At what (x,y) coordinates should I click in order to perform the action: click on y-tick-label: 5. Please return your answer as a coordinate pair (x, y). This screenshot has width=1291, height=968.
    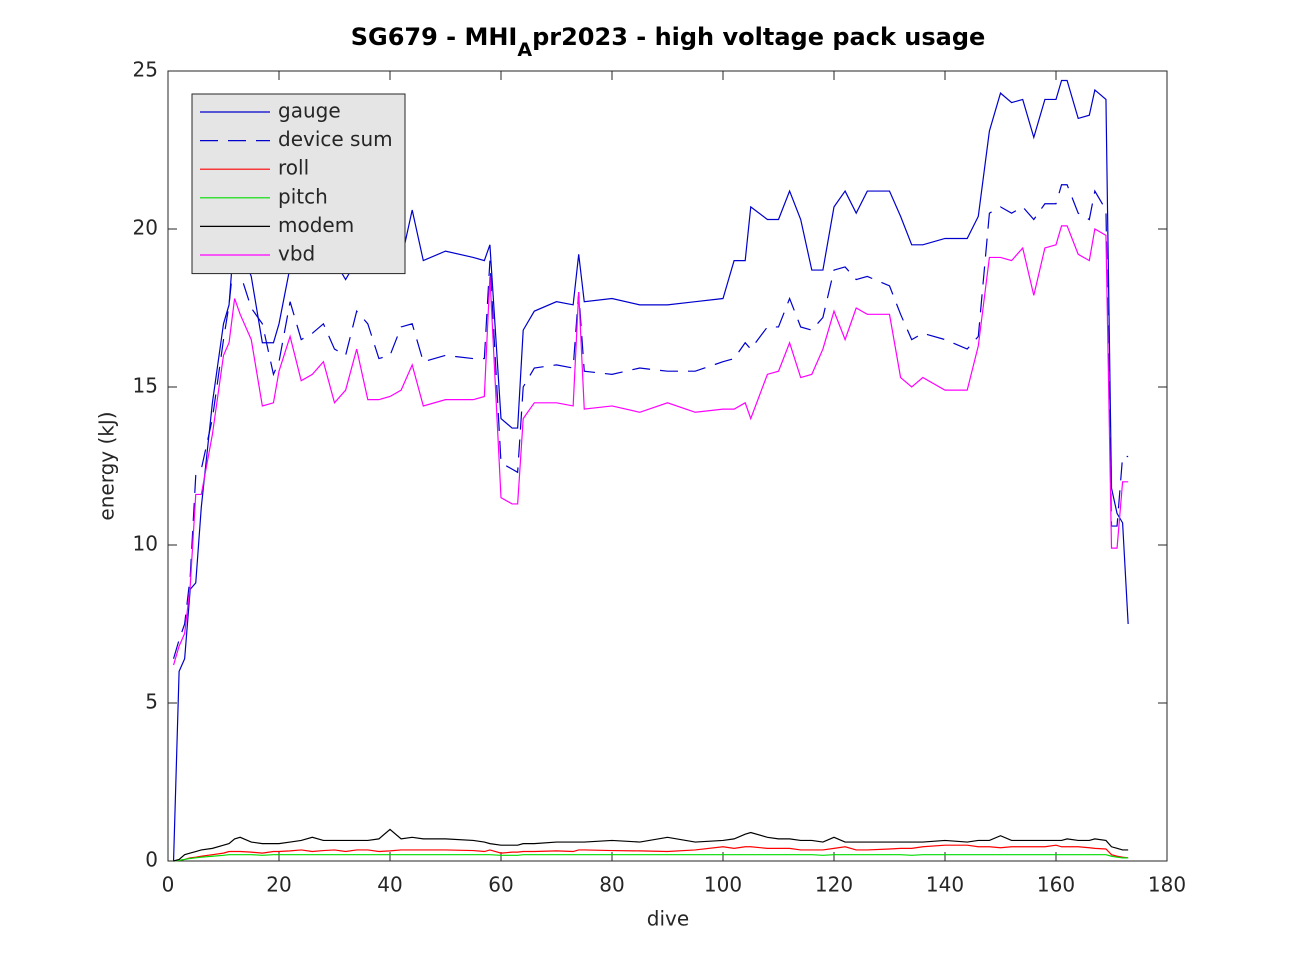
    Looking at the image, I should click on (151, 702).